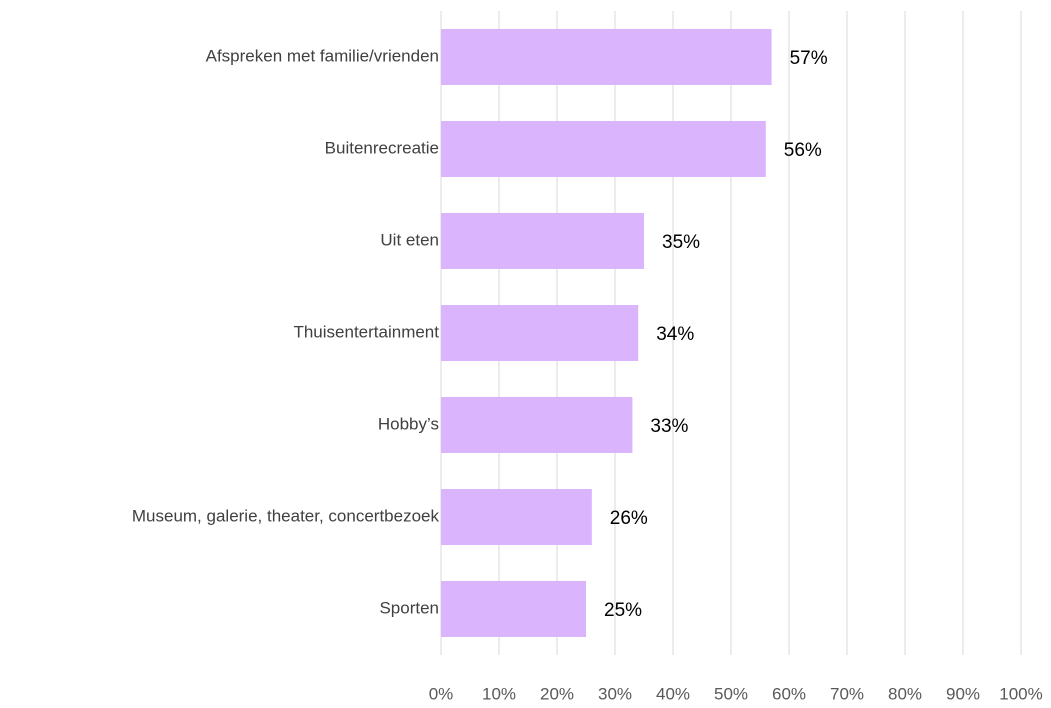 This screenshot has width=1051, height=708. What do you see at coordinates (286, 515) in the screenshot?
I see `y-tick-label: Museum, galerie, theater, concertbezoek` at bounding box center [286, 515].